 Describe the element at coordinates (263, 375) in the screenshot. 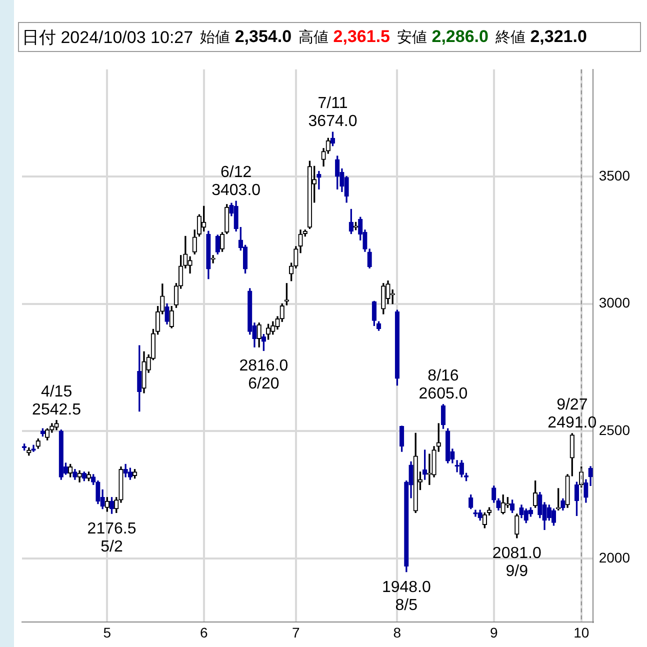

I see `annotation: 2816.0 6/20` at that location.